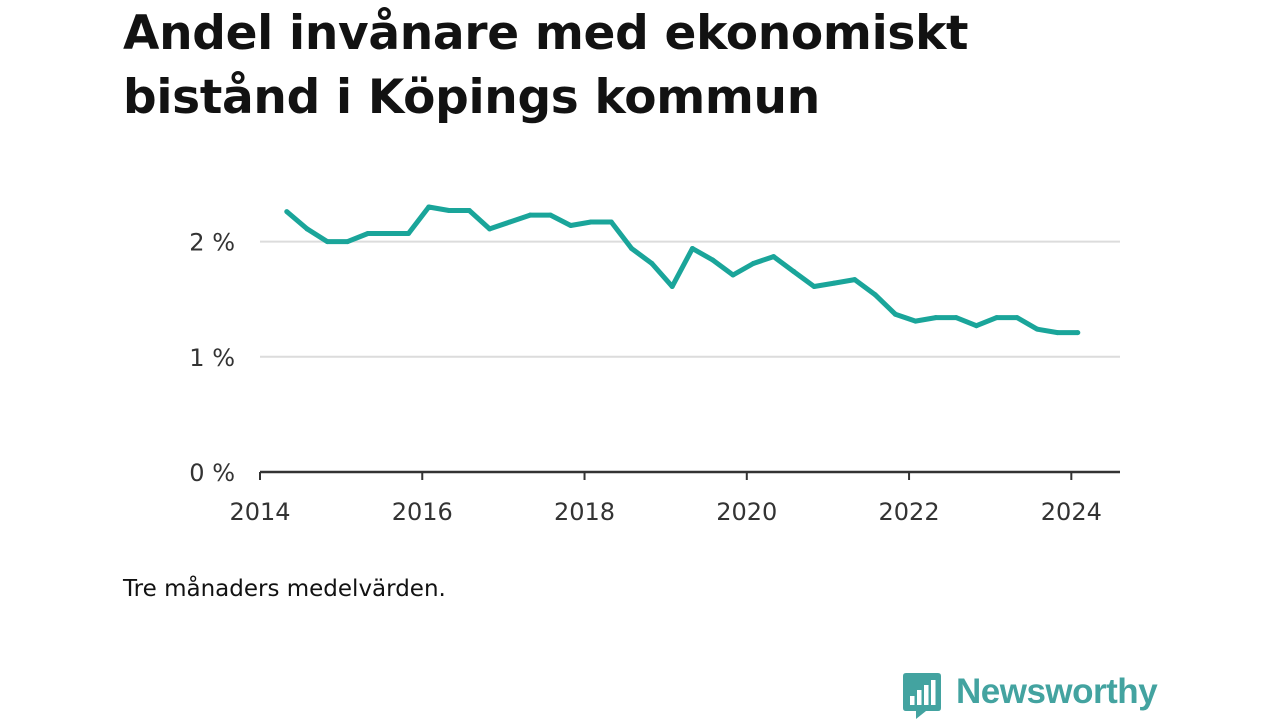  Describe the element at coordinates (690, 299) in the screenshot. I see `grid-lines` at that location.